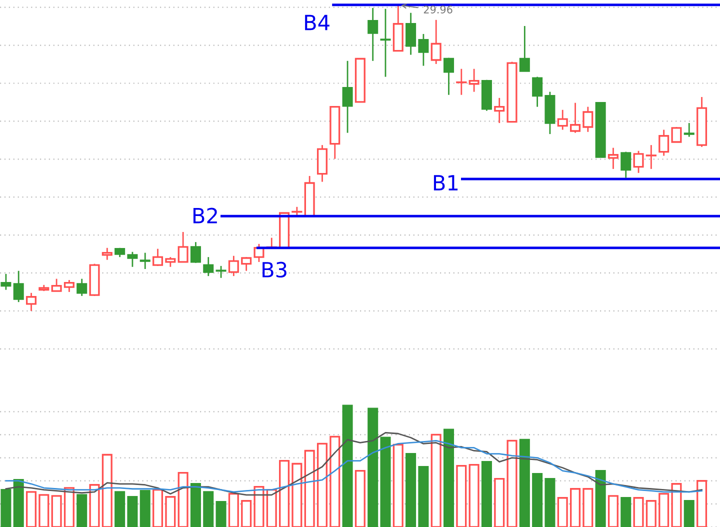 This screenshot has width=720, height=527. Describe the element at coordinates (317, 22) in the screenshot. I see `ref-line-label: B4` at that location.